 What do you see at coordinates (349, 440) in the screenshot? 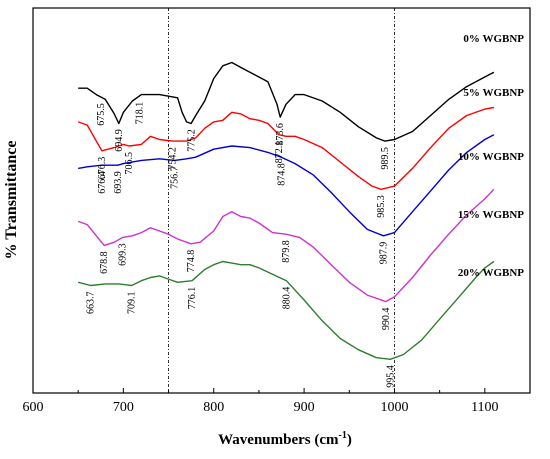
I see `x-axis-label-close: )` at bounding box center [349, 440].